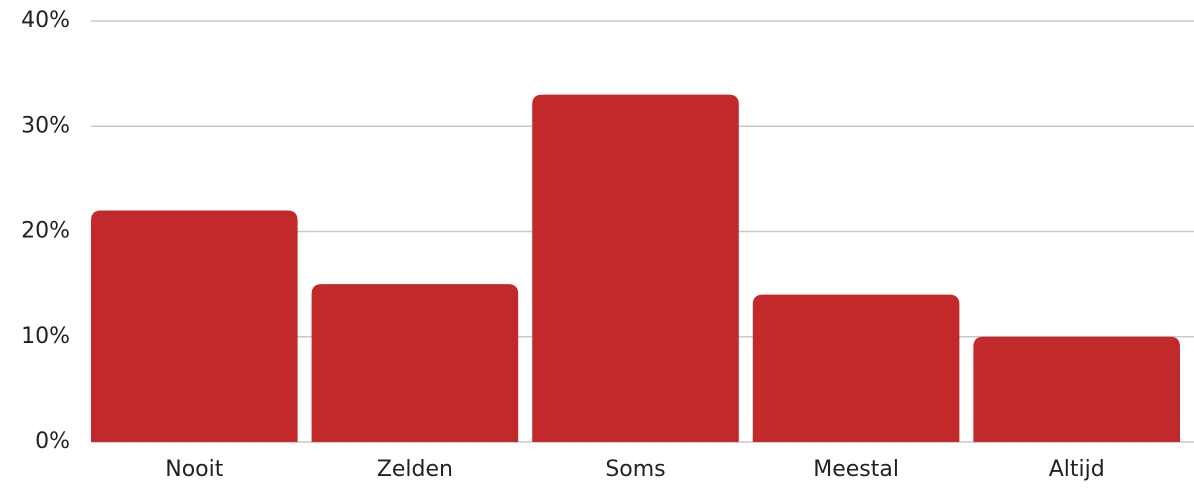 The height and width of the screenshot is (489, 1194). I want to click on y-tick-label: 40%, so click(45, 20).